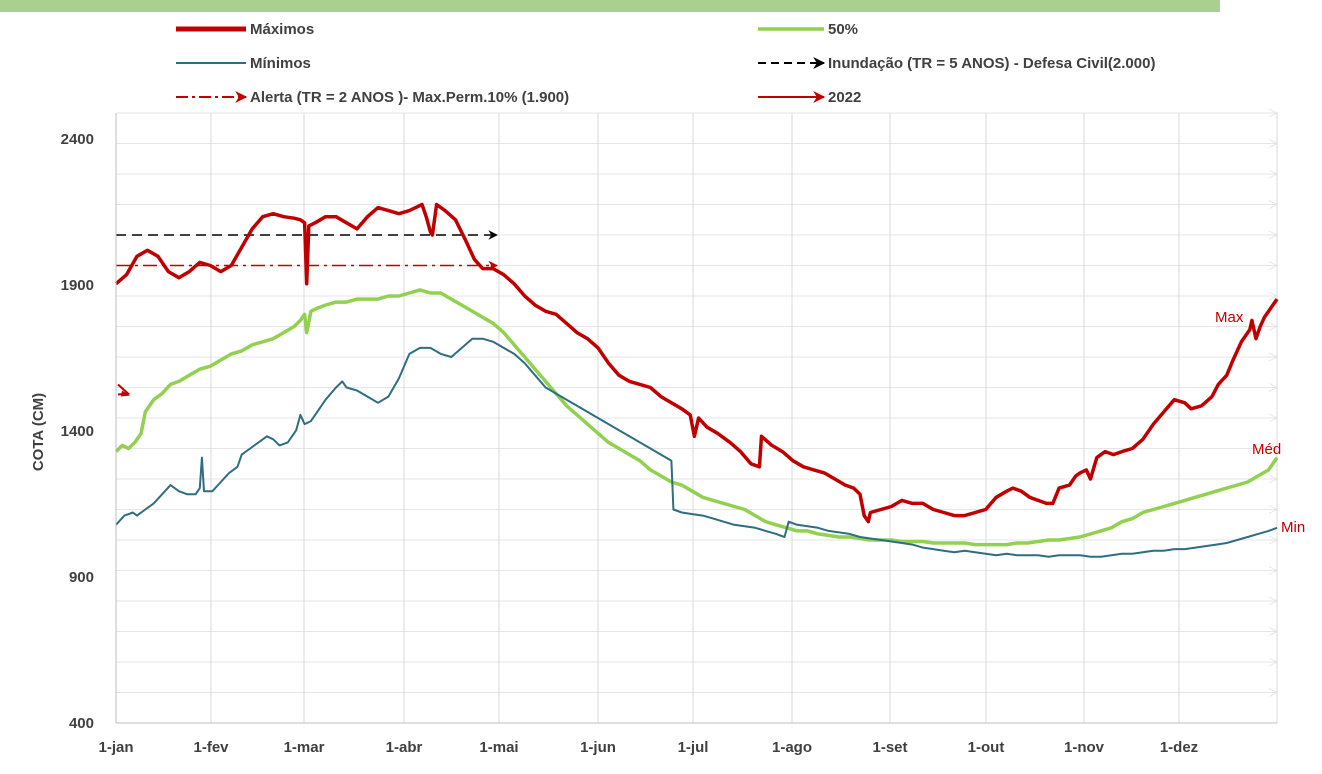 This screenshot has width=1322, height=774. What do you see at coordinates (282, 29) in the screenshot?
I see `legend-label: Máximos` at bounding box center [282, 29].